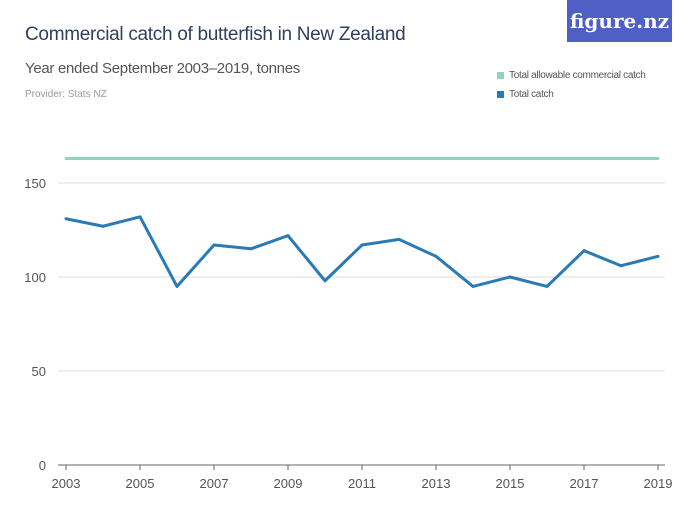 This screenshot has width=700, height=525. Describe the element at coordinates (531, 94) in the screenshot. I see `legend-label: Total catch` at that location.